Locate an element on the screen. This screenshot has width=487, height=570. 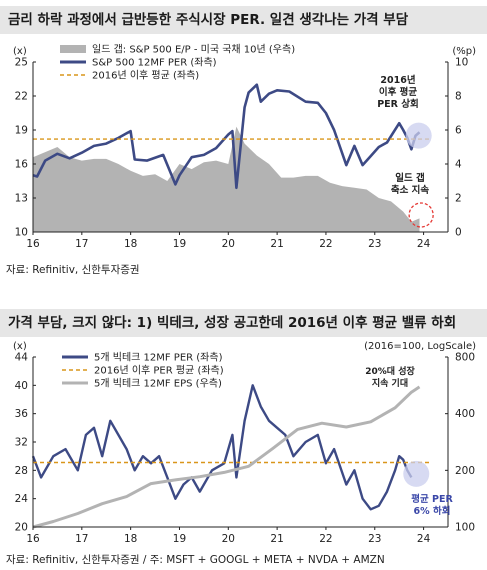
y-left-tick-label: 22 is located at coordinates (21, 97).